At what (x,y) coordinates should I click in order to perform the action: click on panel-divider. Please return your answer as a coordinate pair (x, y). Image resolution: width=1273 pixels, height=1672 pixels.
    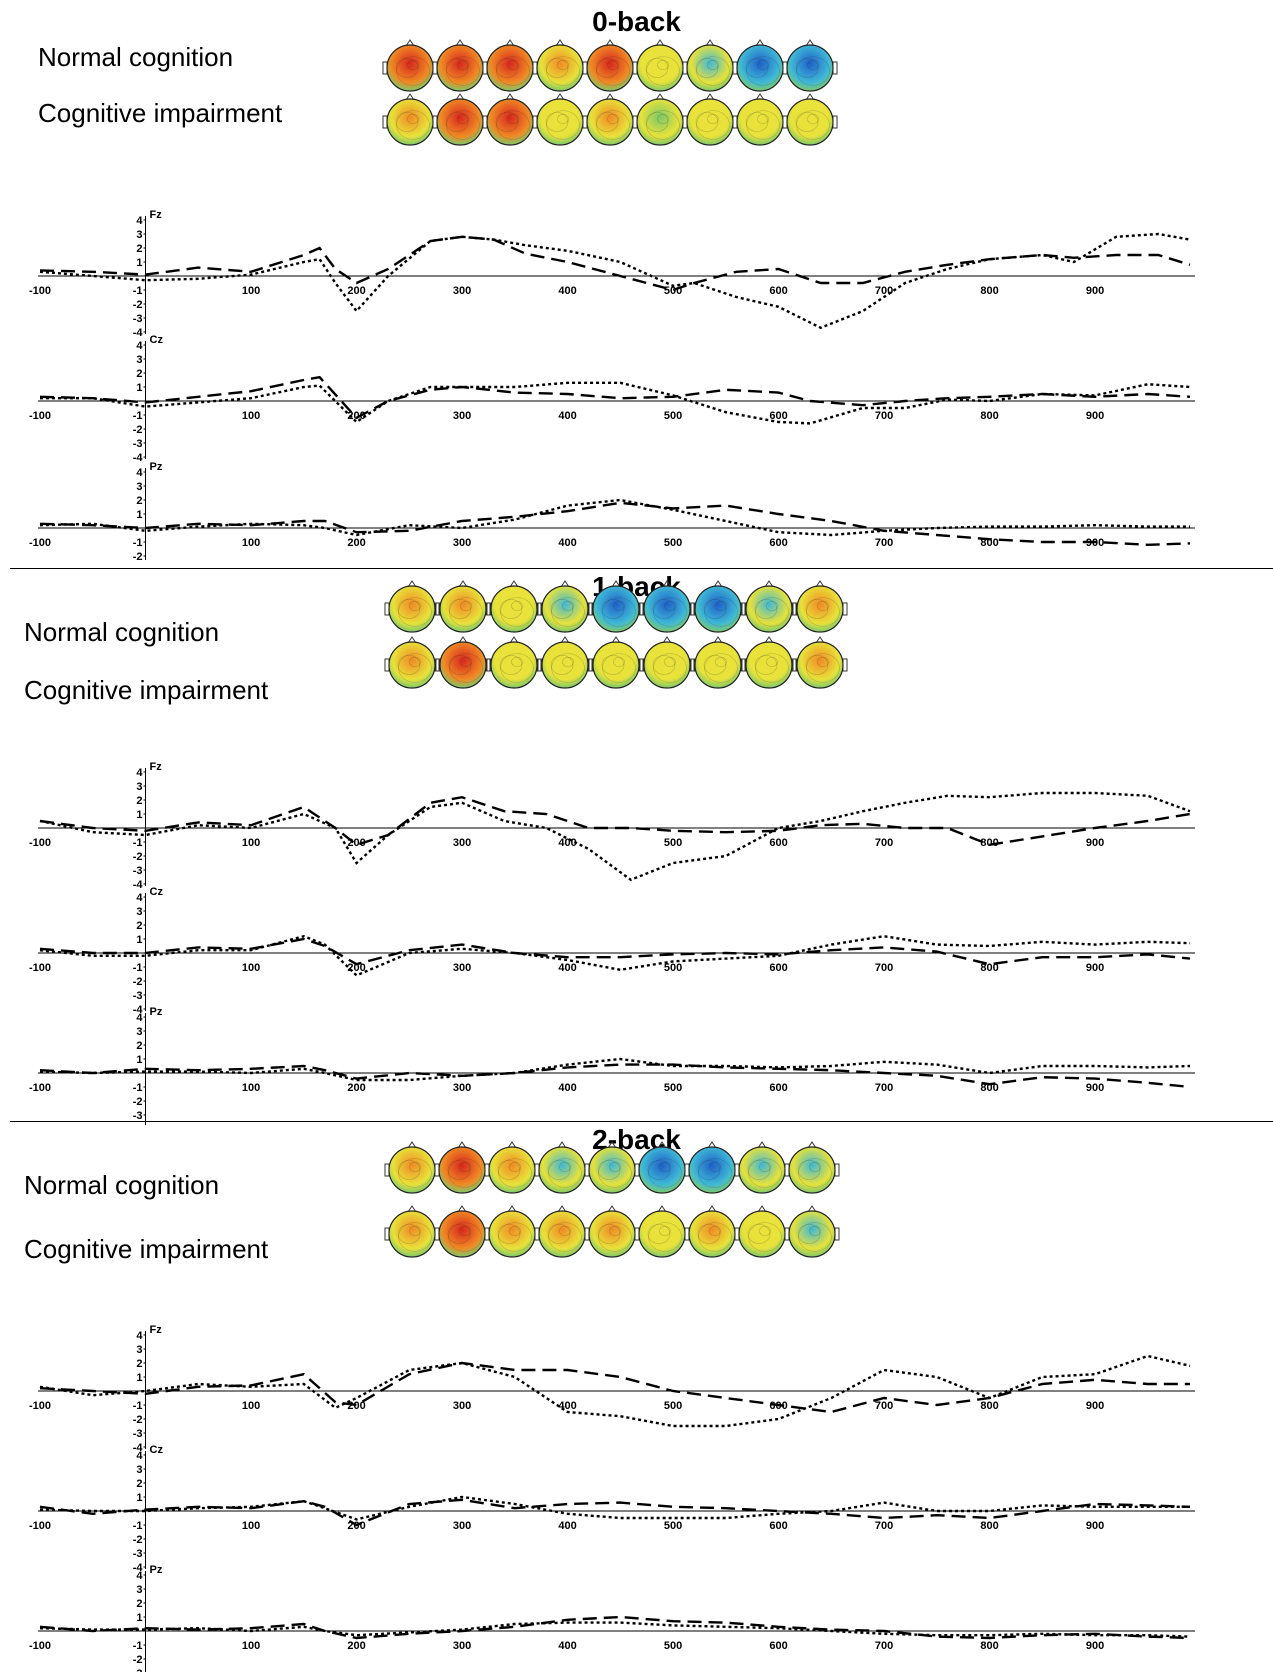
    Looking at the image, I should click on (641, 1121).